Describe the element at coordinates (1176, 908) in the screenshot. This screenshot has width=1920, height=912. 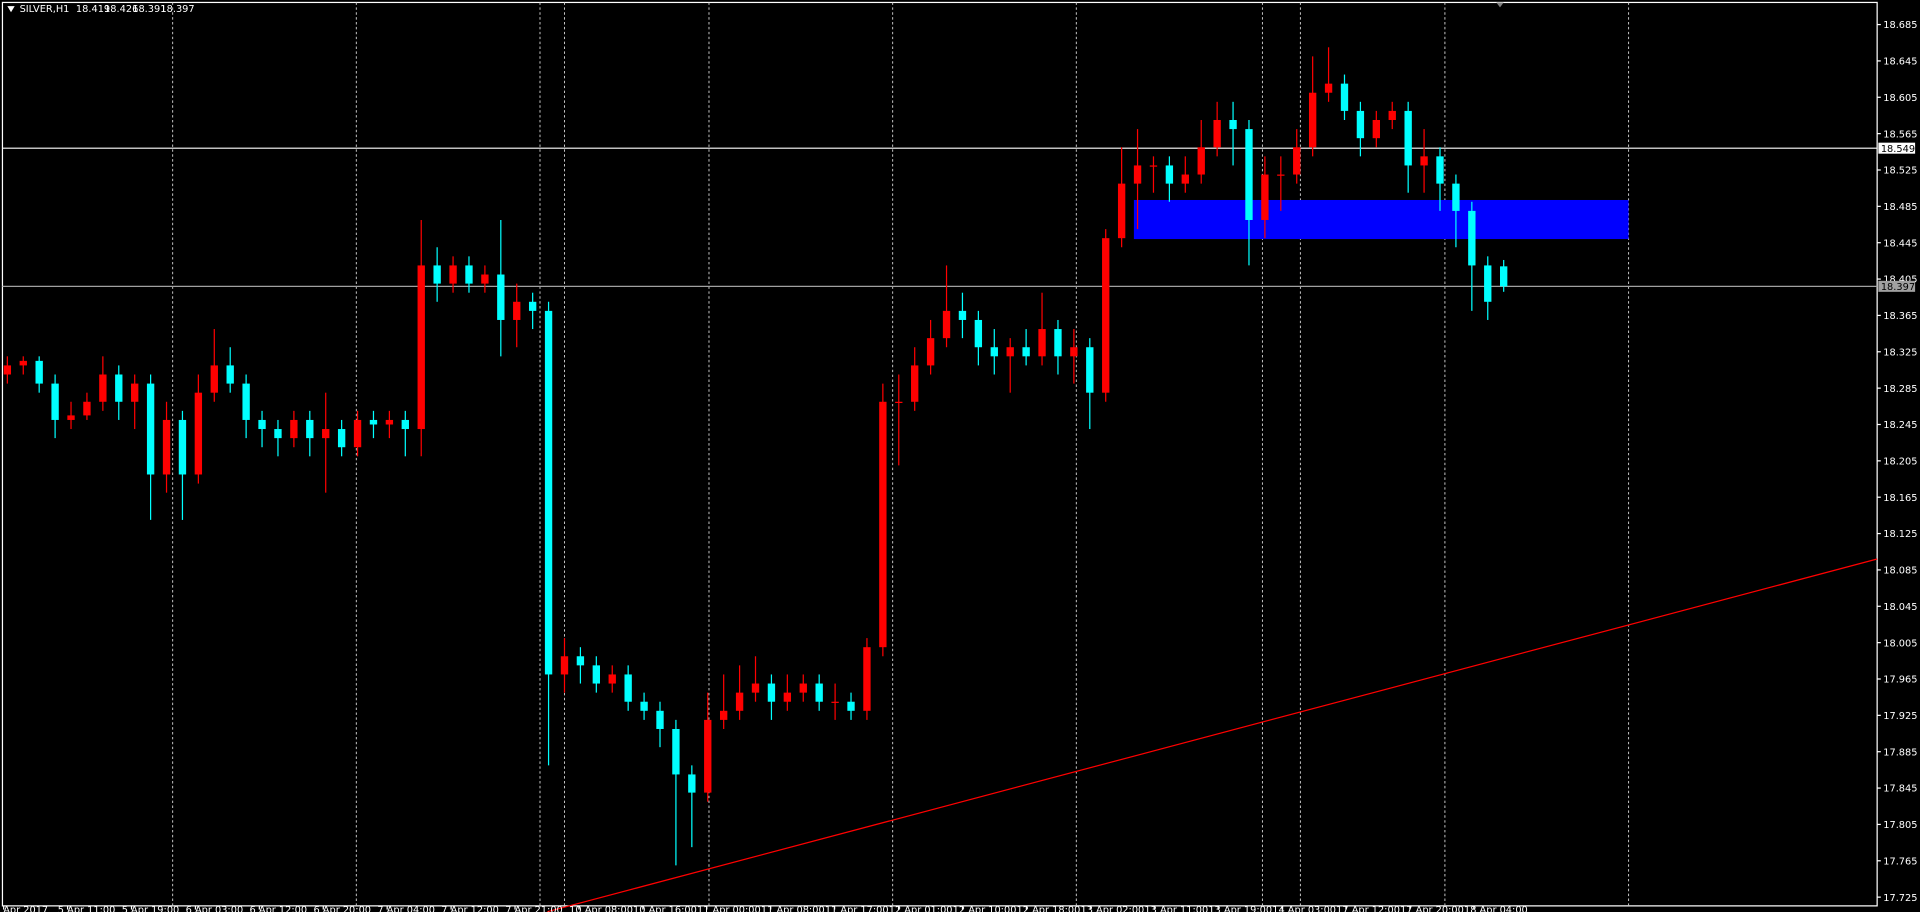
I see `x-tick-label: 13 Apr 11:00` at that location.